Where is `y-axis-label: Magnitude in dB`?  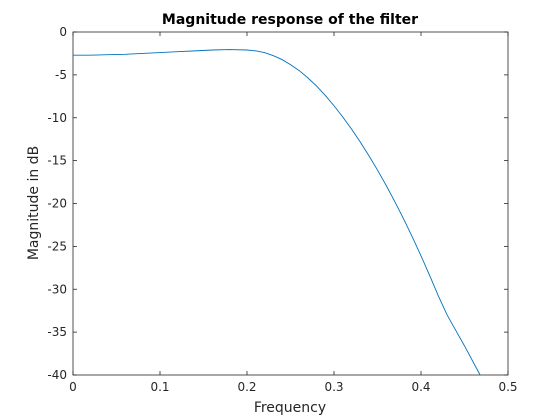
y-axis-label: Magnitude in dB is located at coordinates (34, 203).